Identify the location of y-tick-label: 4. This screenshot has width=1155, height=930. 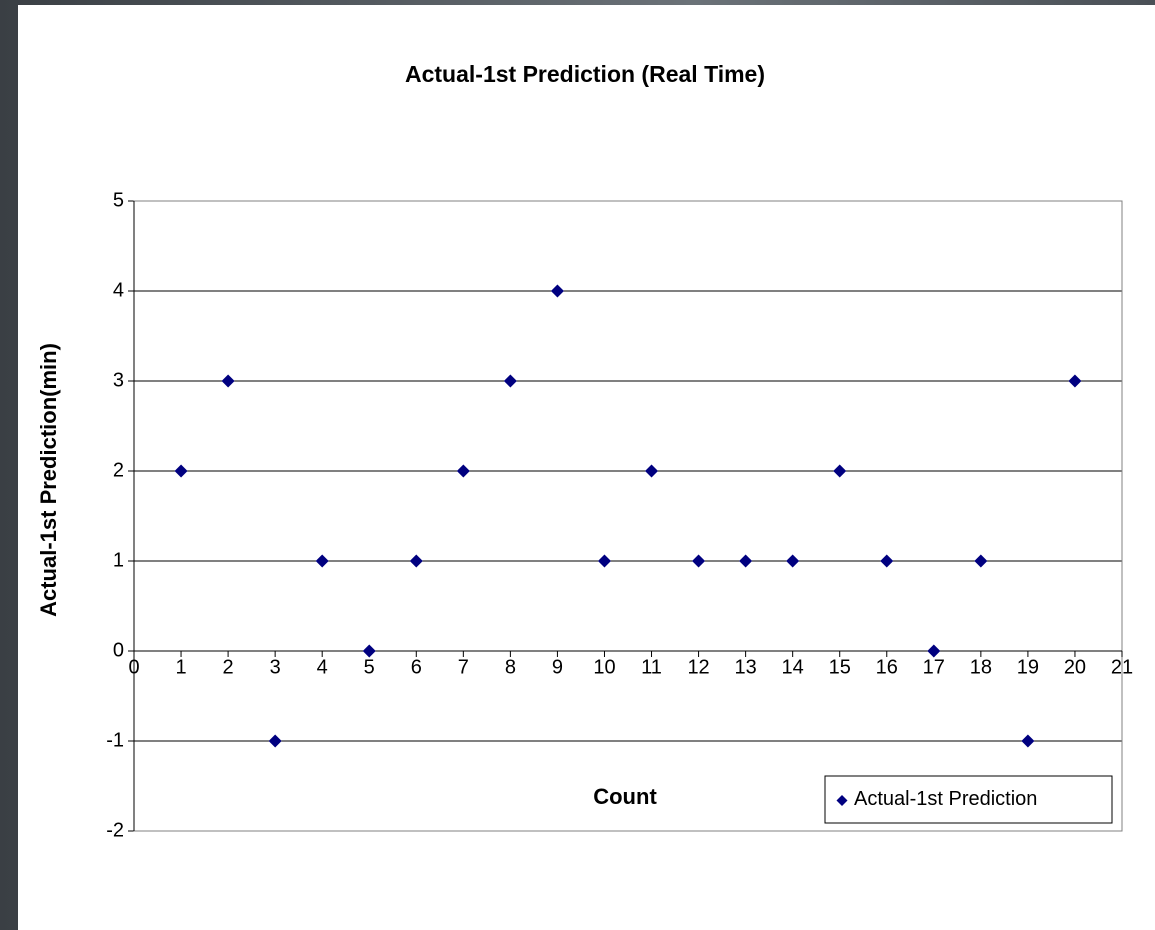
(118, 290).